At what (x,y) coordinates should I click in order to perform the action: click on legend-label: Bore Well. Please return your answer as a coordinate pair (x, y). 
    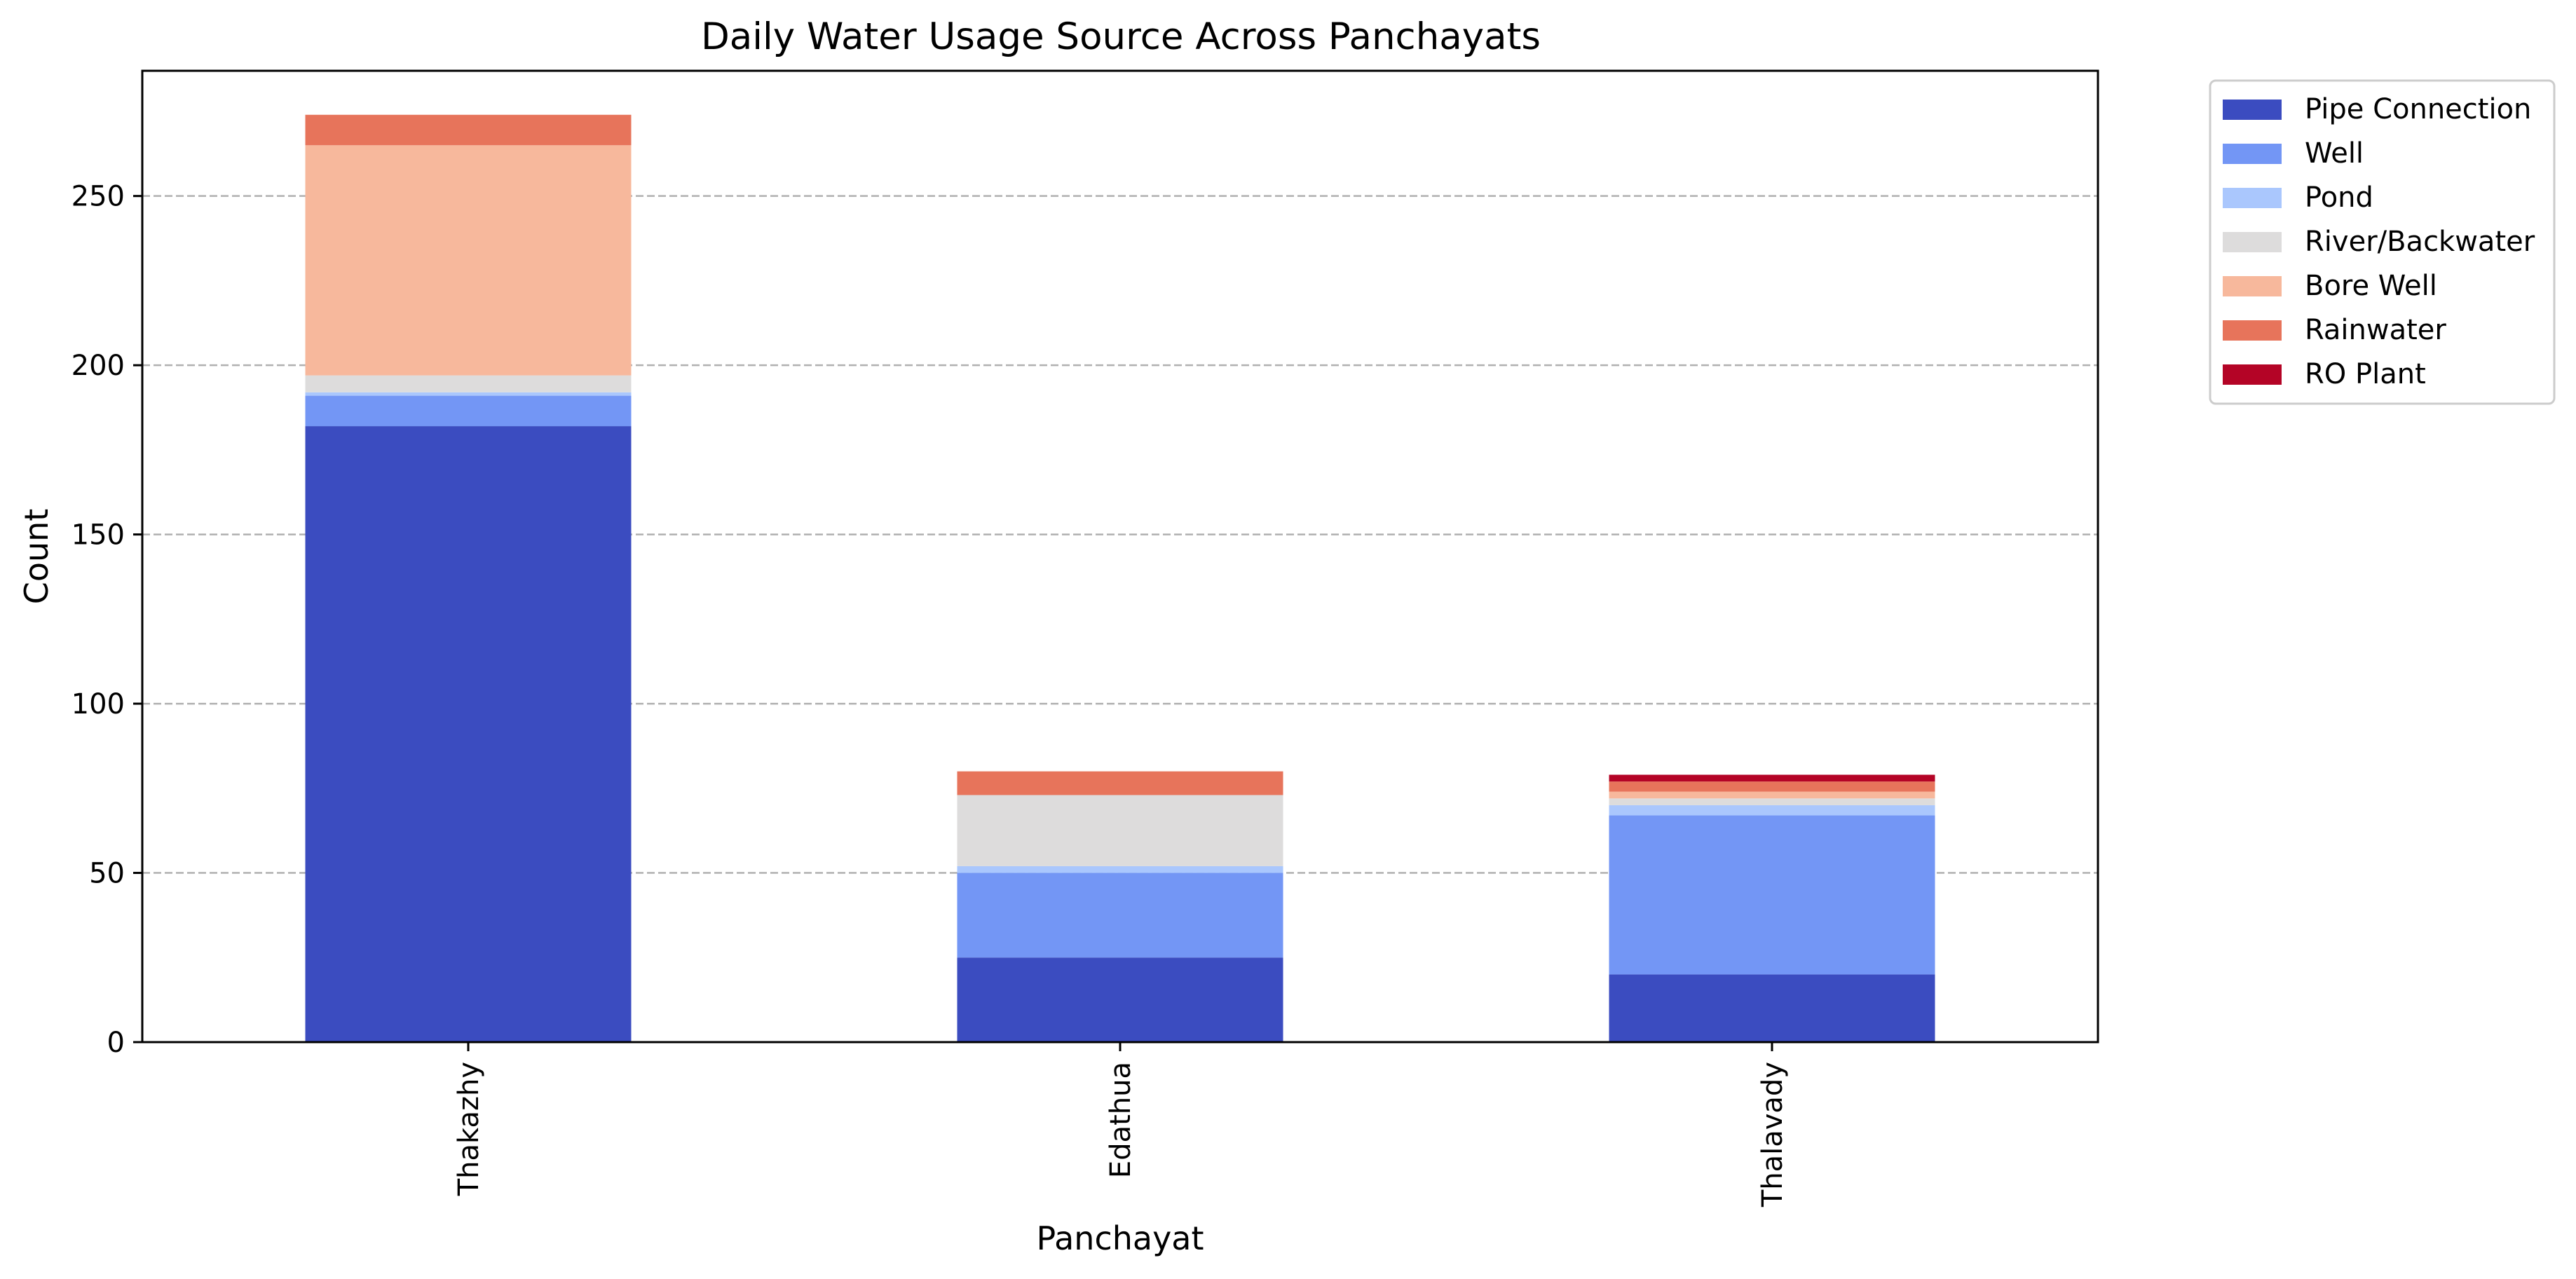
    Looking at the image, I should click on (2371, 286).